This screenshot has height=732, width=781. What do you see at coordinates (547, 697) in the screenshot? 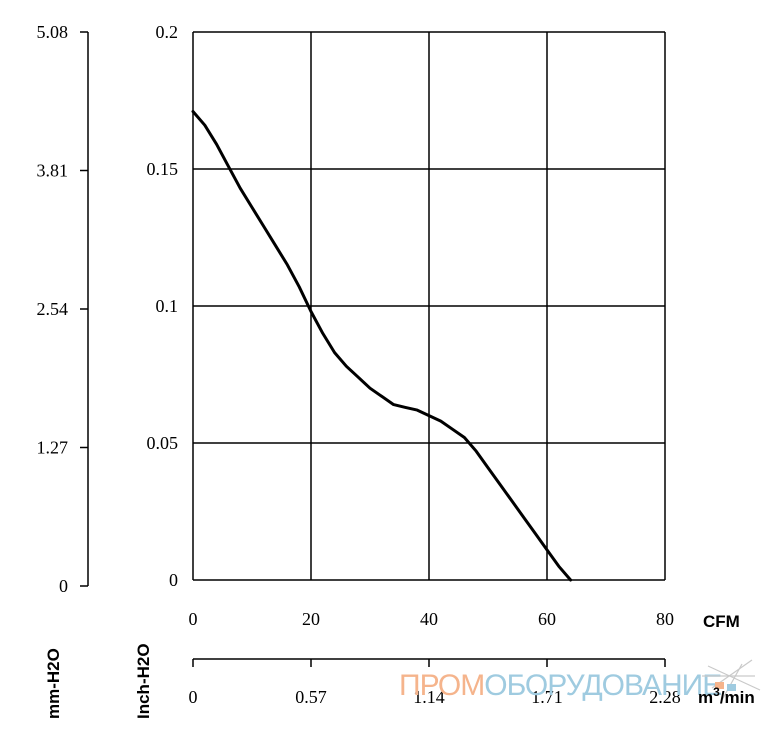
I see `m3-tick-label: 1.71` at bounding box center [547, 697].